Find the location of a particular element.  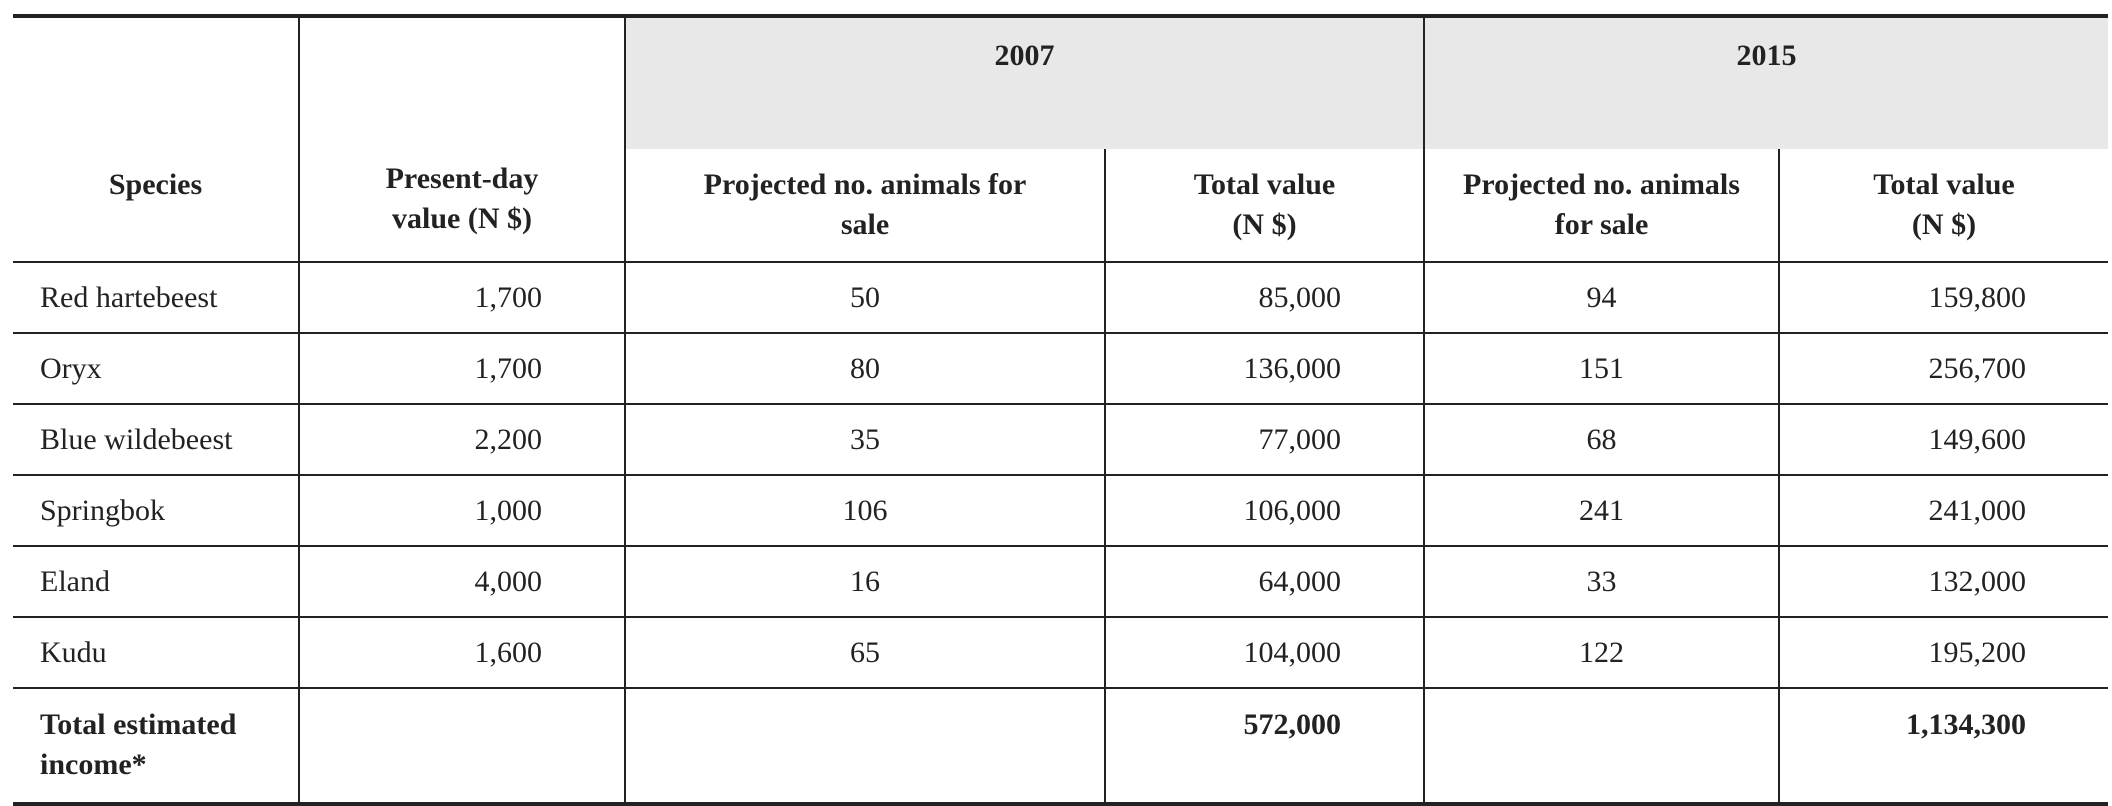

species-header: Species is located at coordinates (155, 184).